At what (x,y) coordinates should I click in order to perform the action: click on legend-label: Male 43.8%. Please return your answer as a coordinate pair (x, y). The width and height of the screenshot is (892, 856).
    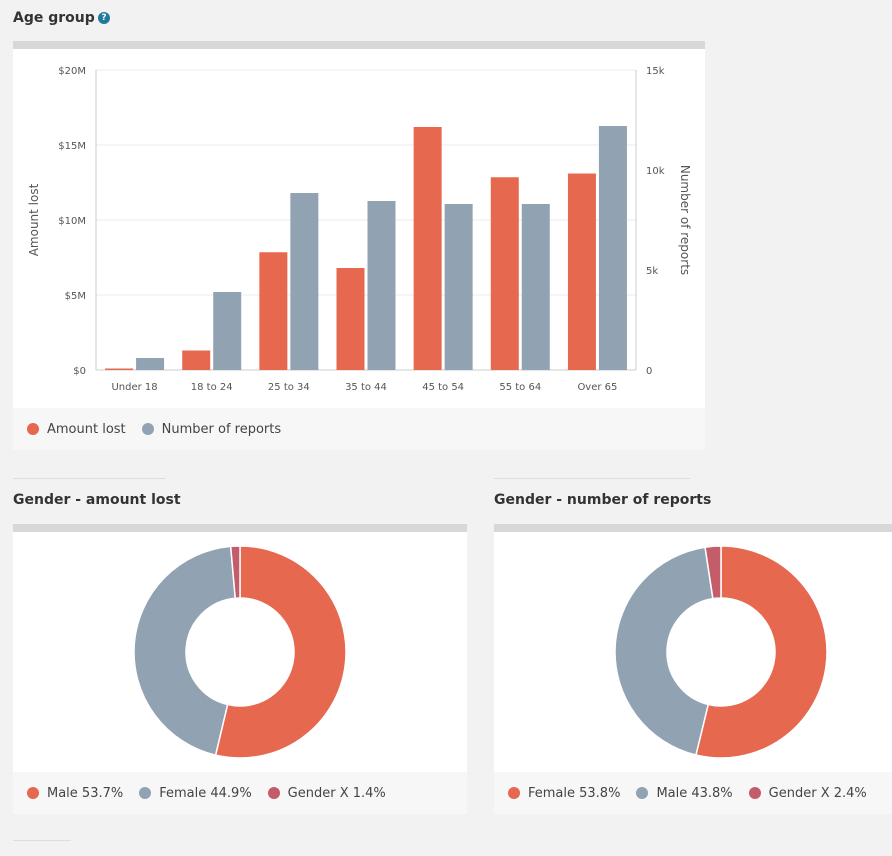
    Looking at the image, I should click on (694, 793).